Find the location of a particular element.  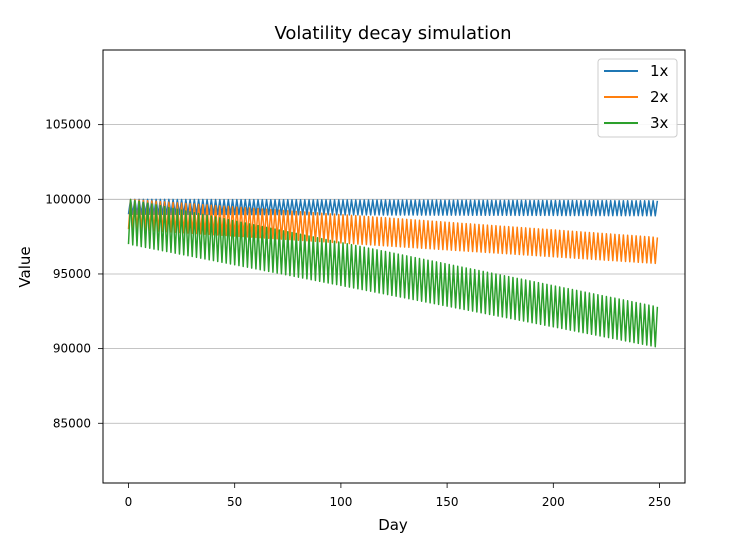

x-tick-label-0: 0 is located at coordinates (129, 502).